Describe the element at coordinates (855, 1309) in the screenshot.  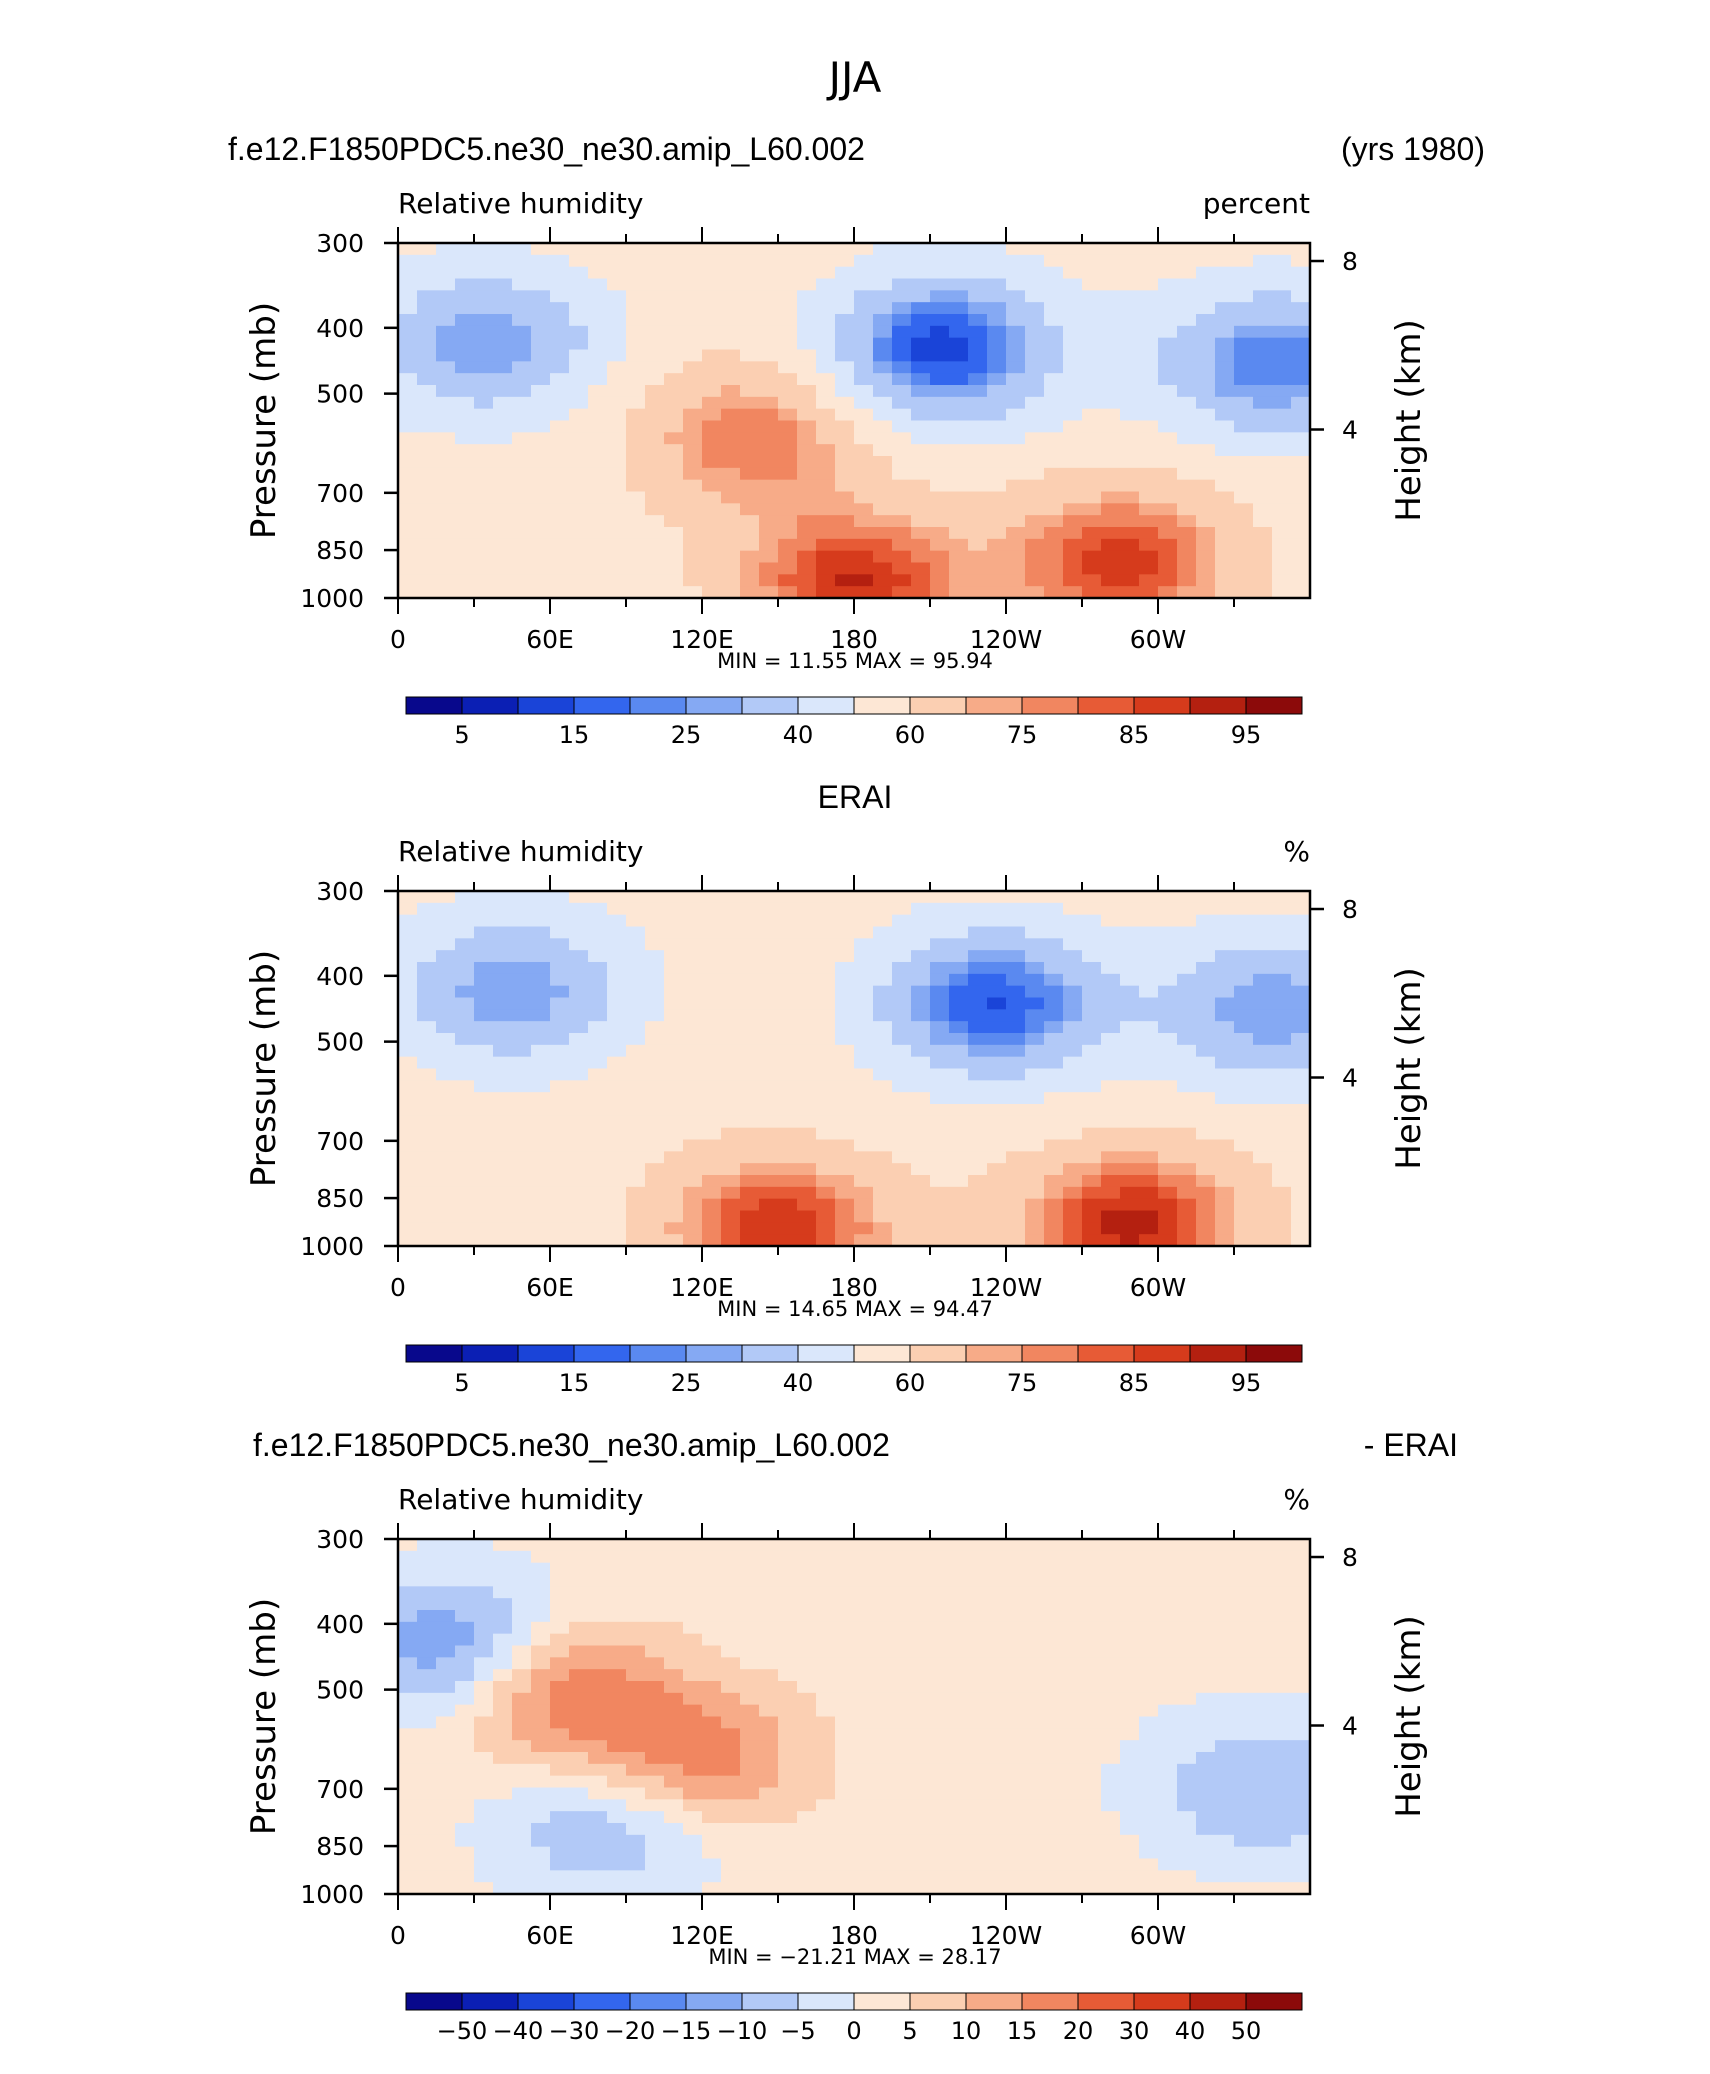
I see `min-max-text: MIN = 14.65 MAX = 94.47` at that location.